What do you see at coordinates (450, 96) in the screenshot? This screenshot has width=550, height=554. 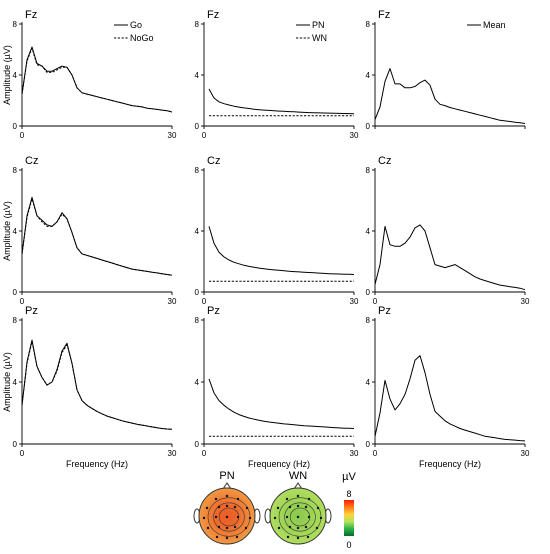 I see `series-line-mean` at bounding box center [450, 96].